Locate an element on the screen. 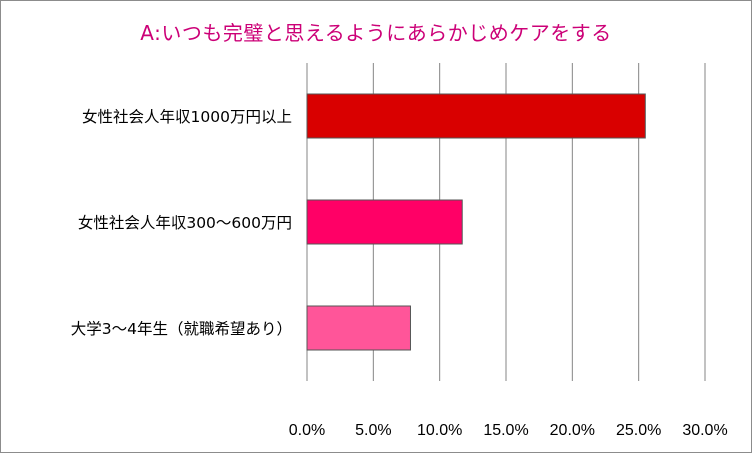 This screenshot has height=453, width=752. x-tick-label: 20.0% is located at coordinates (572, 430).